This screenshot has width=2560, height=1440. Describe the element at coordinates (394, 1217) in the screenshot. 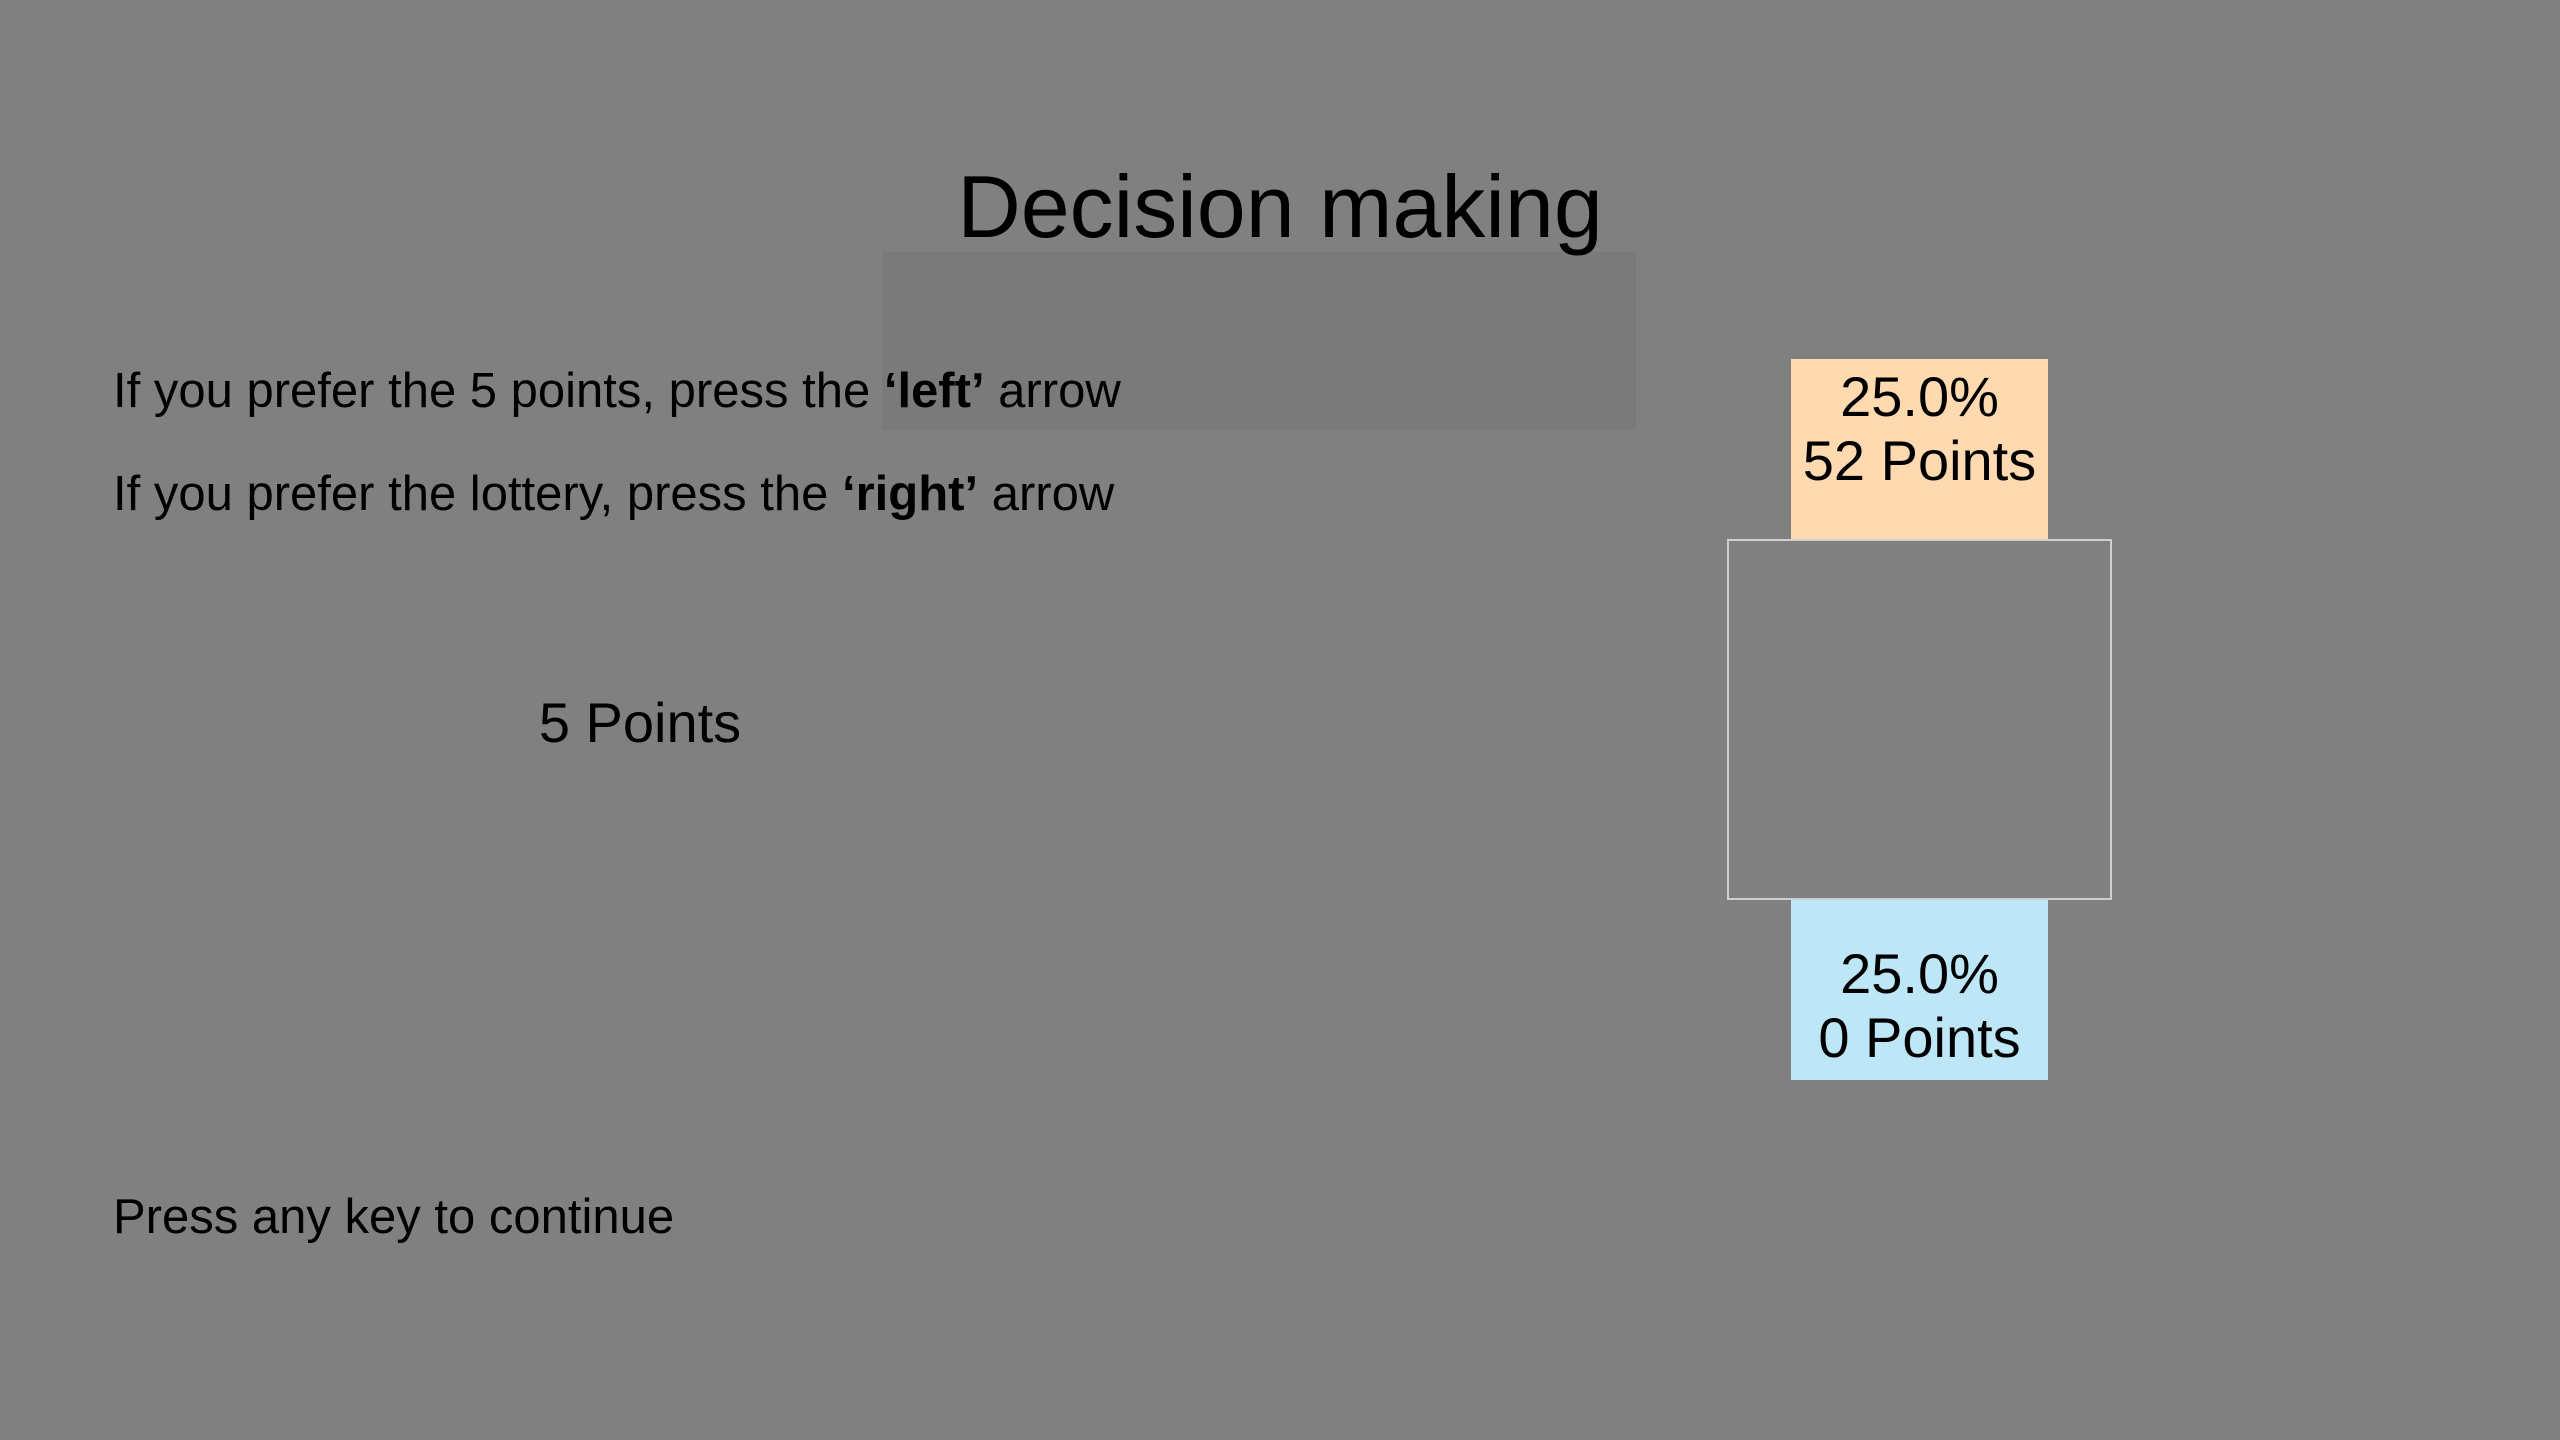

I see `continue-prompt: Press any key to continue` at that location.